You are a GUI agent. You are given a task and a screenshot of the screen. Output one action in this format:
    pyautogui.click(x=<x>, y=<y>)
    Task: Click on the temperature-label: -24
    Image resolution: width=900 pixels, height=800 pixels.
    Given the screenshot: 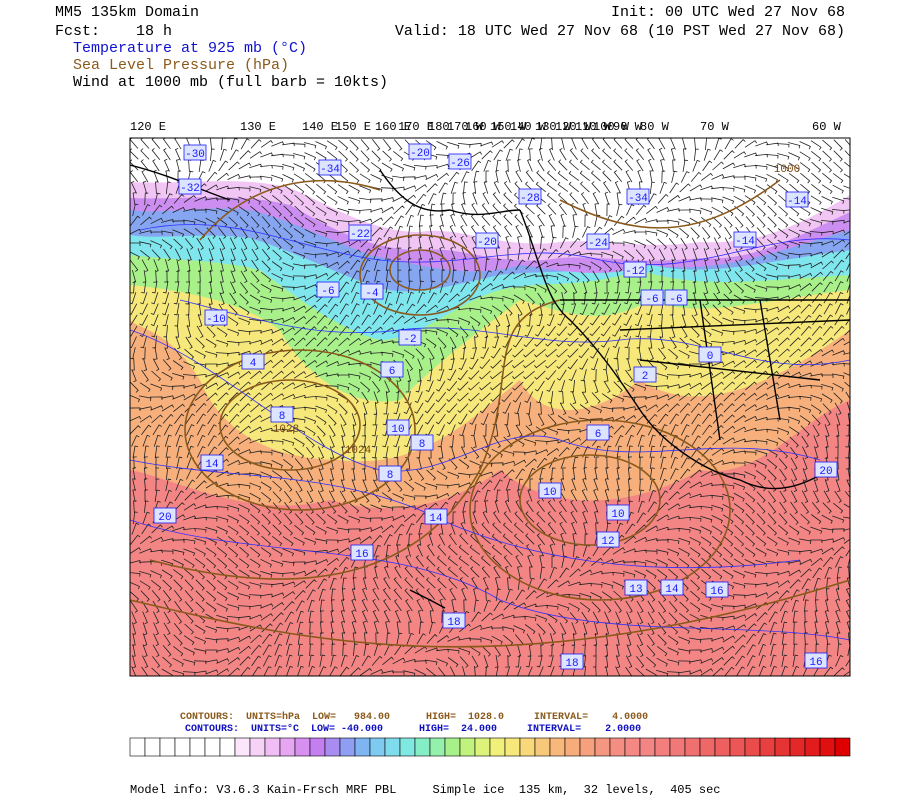 What is the action you would take?
    pyautogui.click(x=598, y=244)
    